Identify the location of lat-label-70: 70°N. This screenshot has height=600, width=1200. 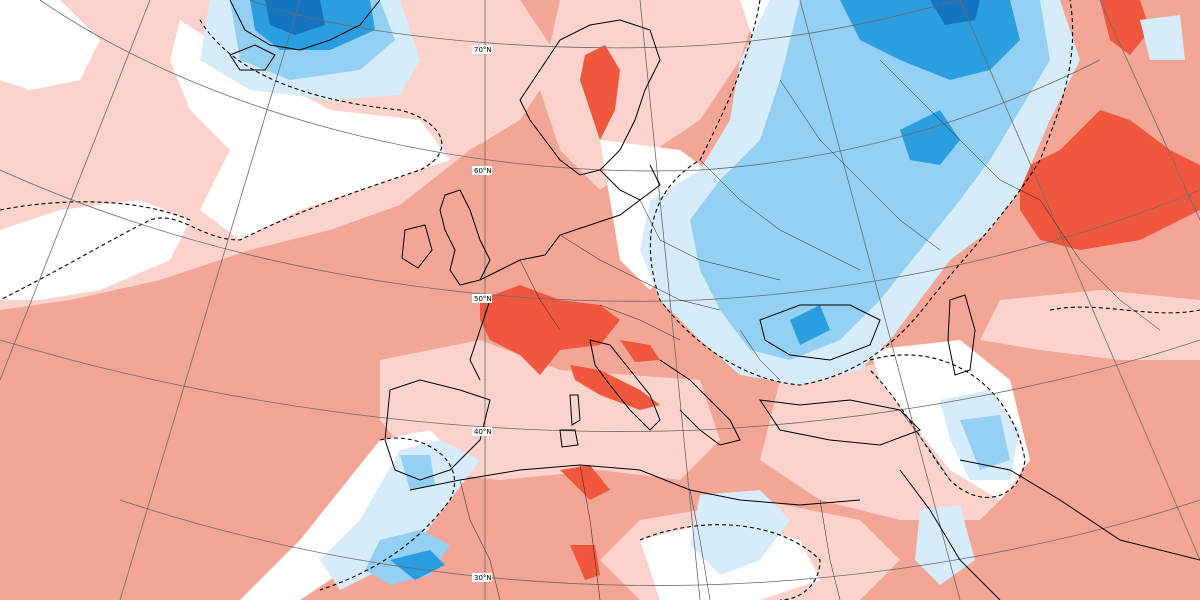
(482, 49).